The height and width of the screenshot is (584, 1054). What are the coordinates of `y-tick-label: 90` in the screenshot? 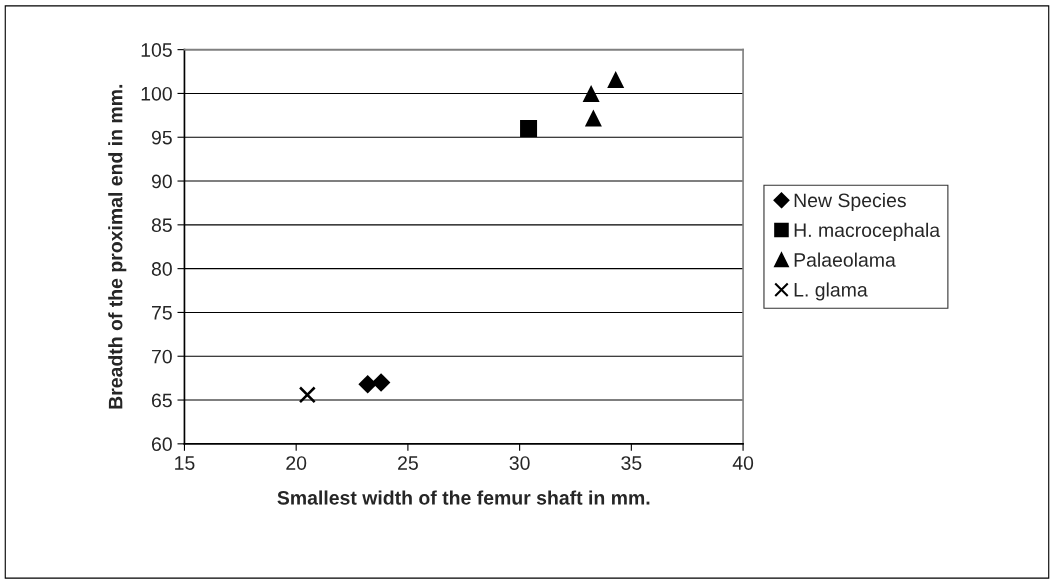 It's located at (161, 181).